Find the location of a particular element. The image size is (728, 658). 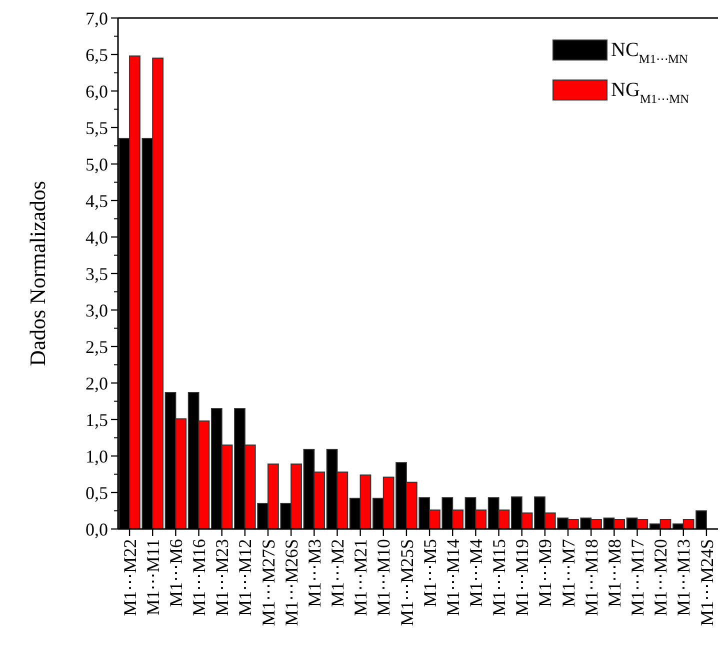

y-axis-title: Dados Normalizados is located at coordinates (37, 273).